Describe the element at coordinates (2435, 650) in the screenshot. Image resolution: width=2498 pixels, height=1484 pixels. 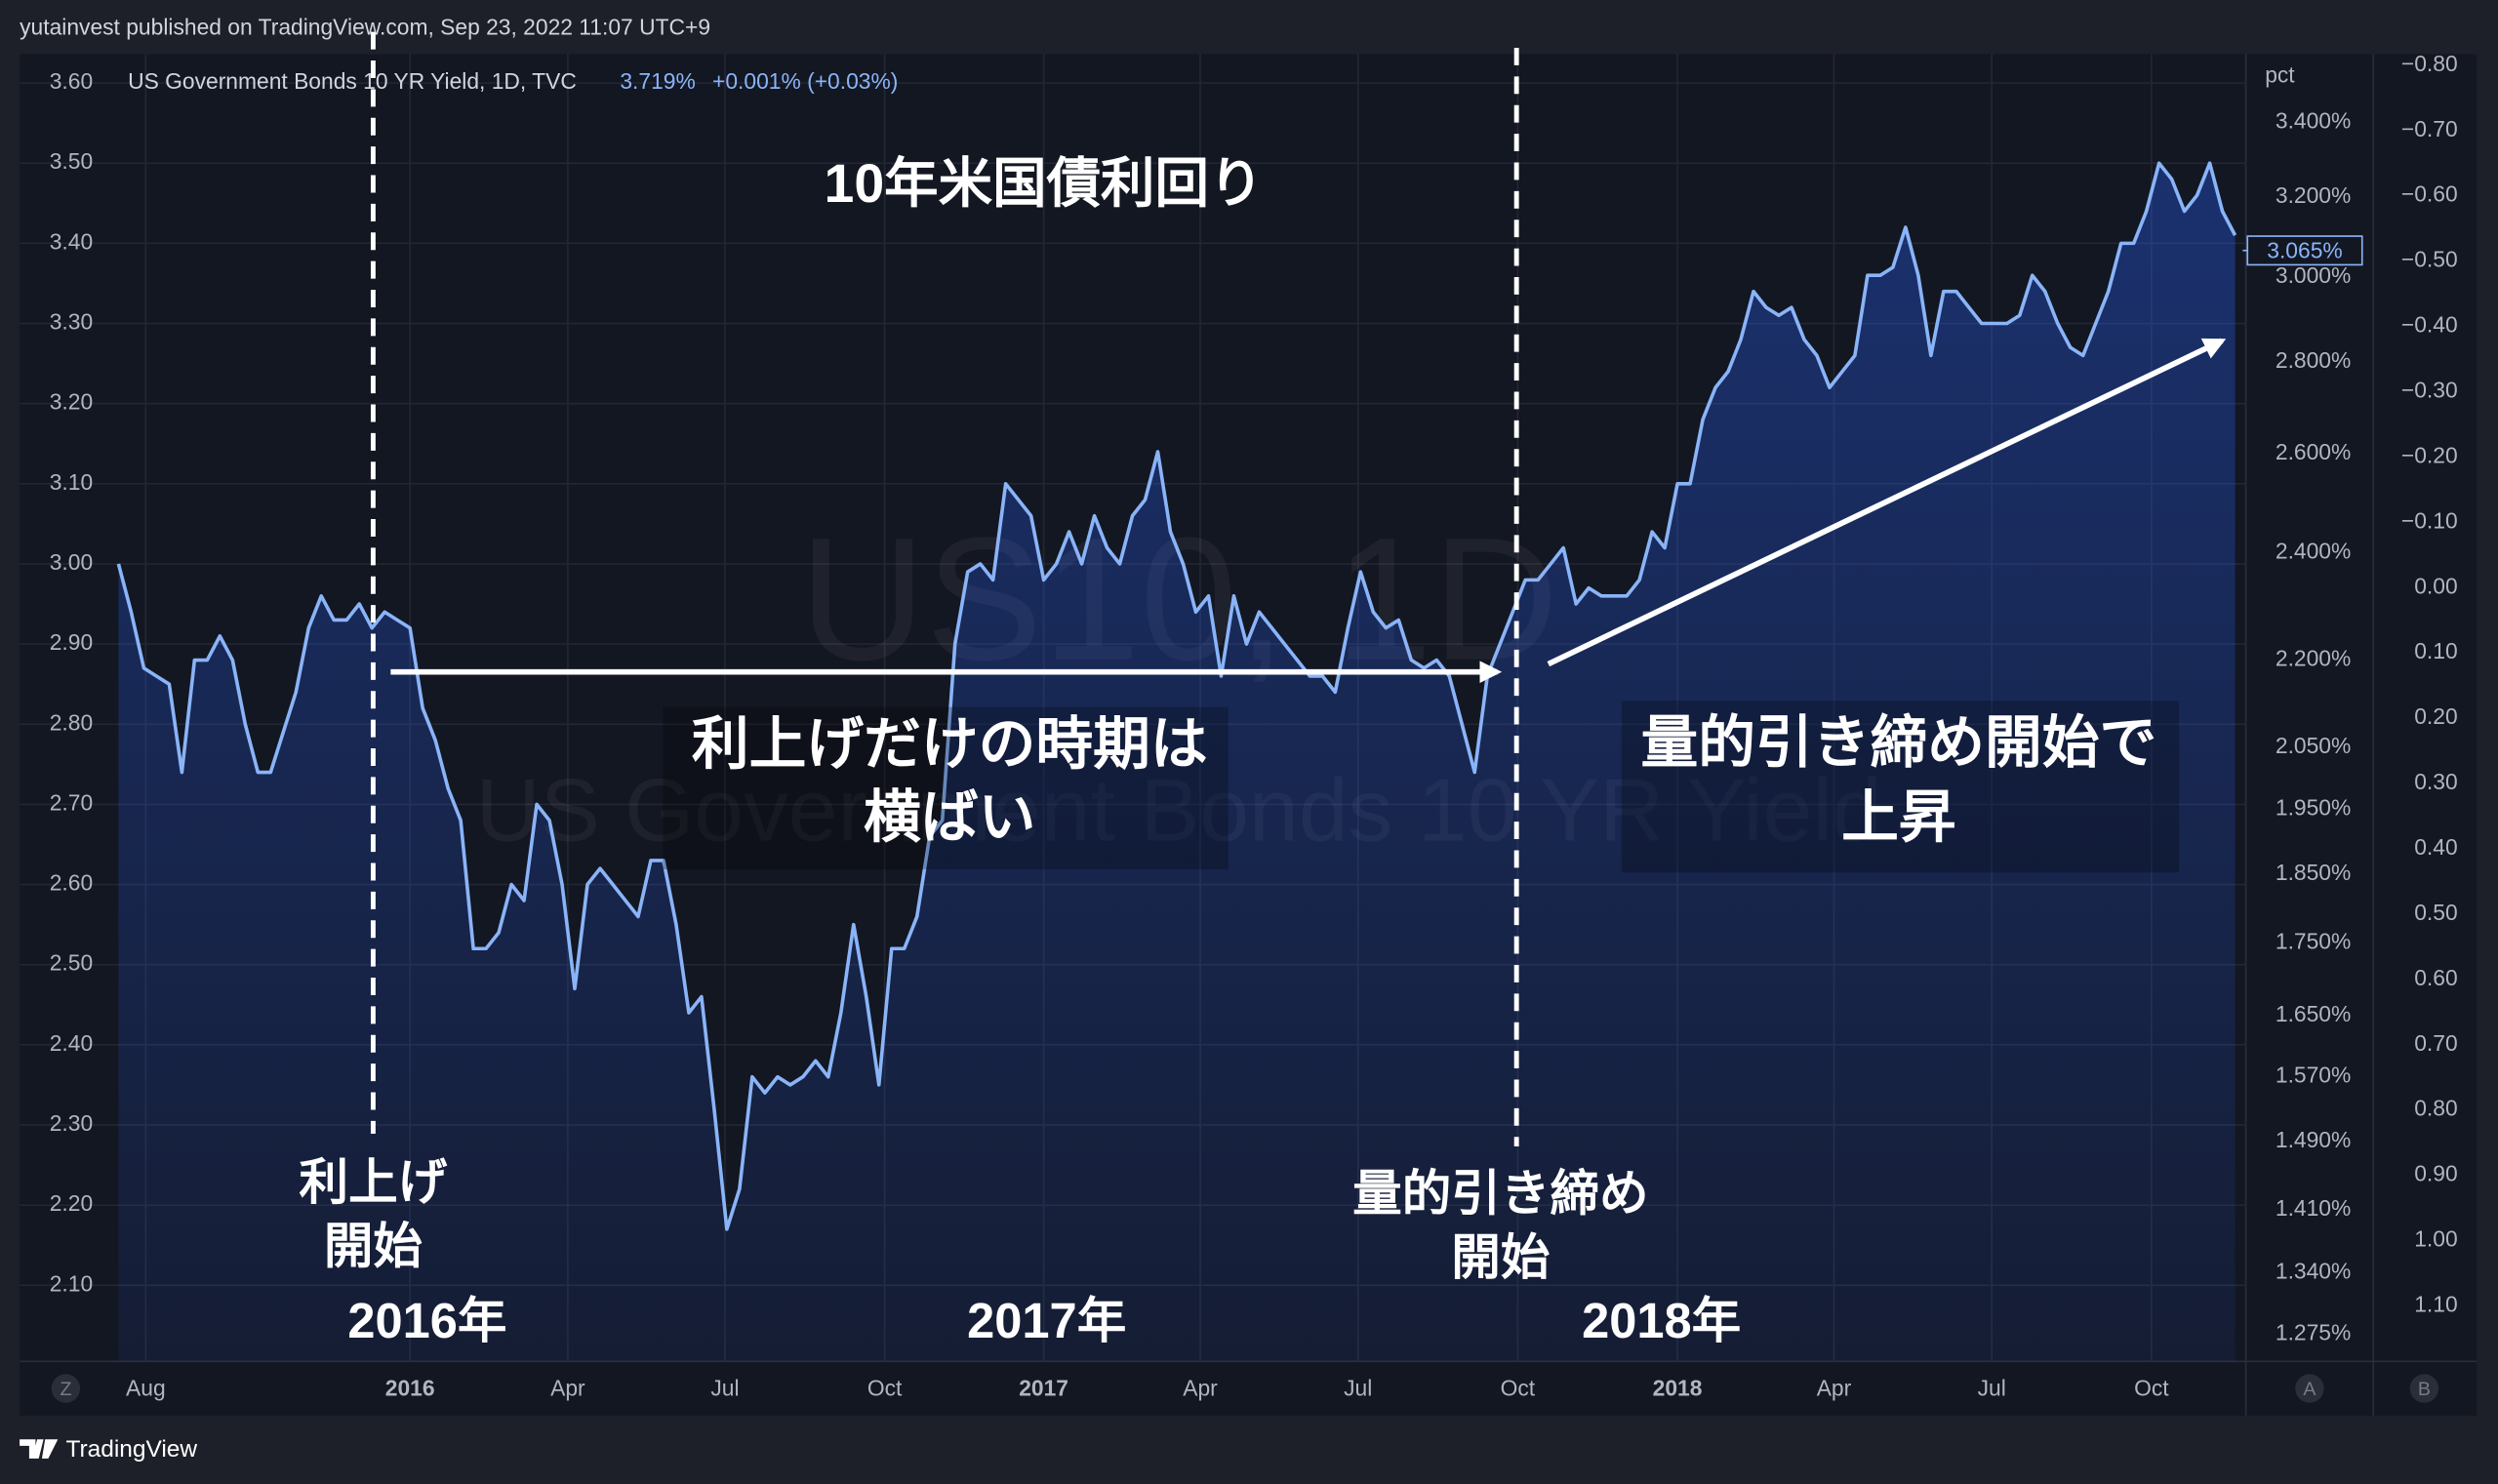
I see `y3-tick-label: 0.10` at that location.